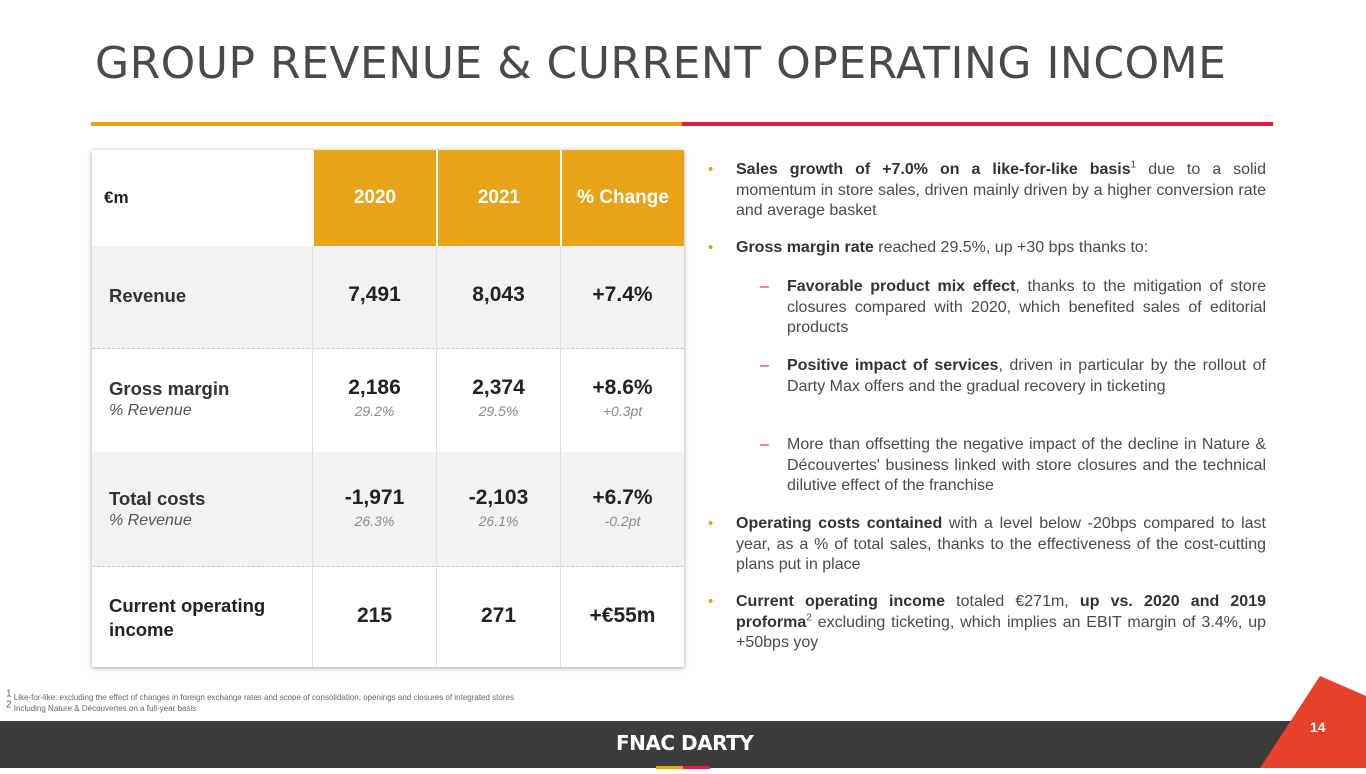 This screenshot has height=774, width=1366. What do you see at coordinates (622, 521) in the screenshot?
I see `pct-change: -0.2pt` at bounding box center [622, 521].